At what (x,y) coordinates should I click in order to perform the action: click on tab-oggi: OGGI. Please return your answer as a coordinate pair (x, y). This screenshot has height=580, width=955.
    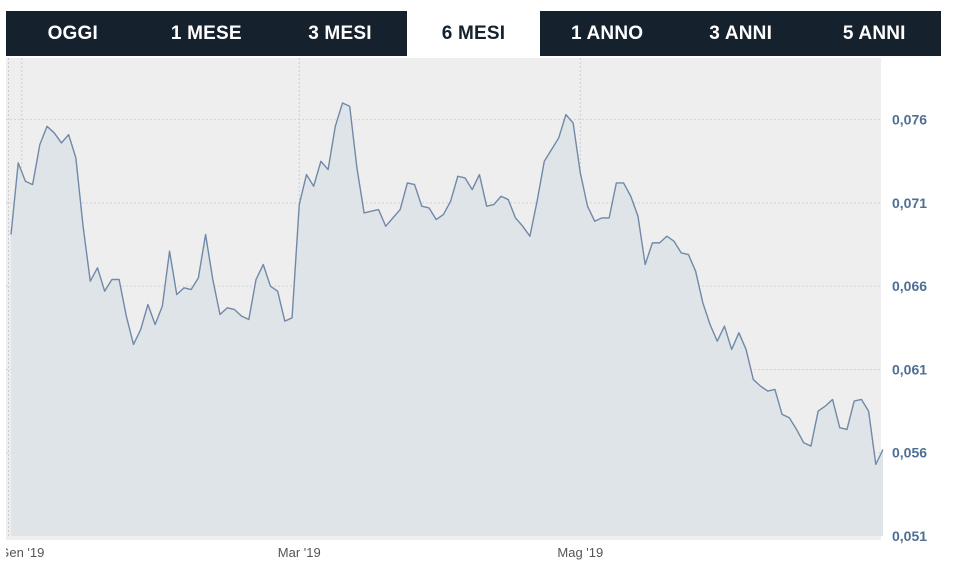
    Looking at the image, I should click on (72, 33).